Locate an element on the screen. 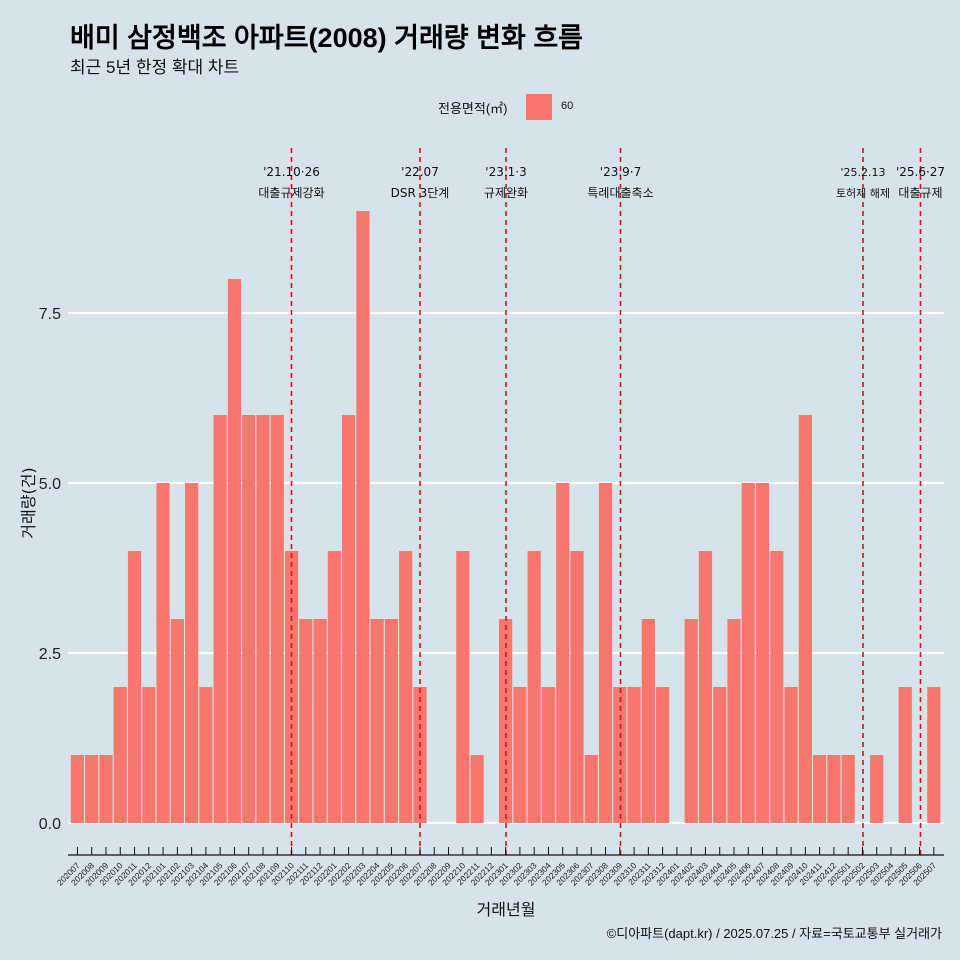 The image size is (960, 960). chart-subtitle: 최근 5년 한정 확대 차트 is located at coordinates (155, 67).